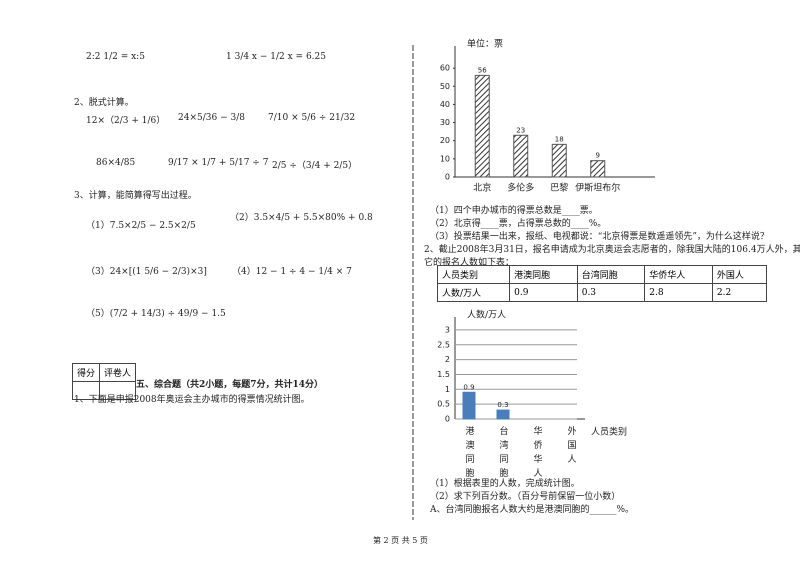 The height and width of the screenshot is (565, 800). Describe the element at coordinates (537, 453) in the screenshot. I see `x-tick-label: 华侨华人` at that location.